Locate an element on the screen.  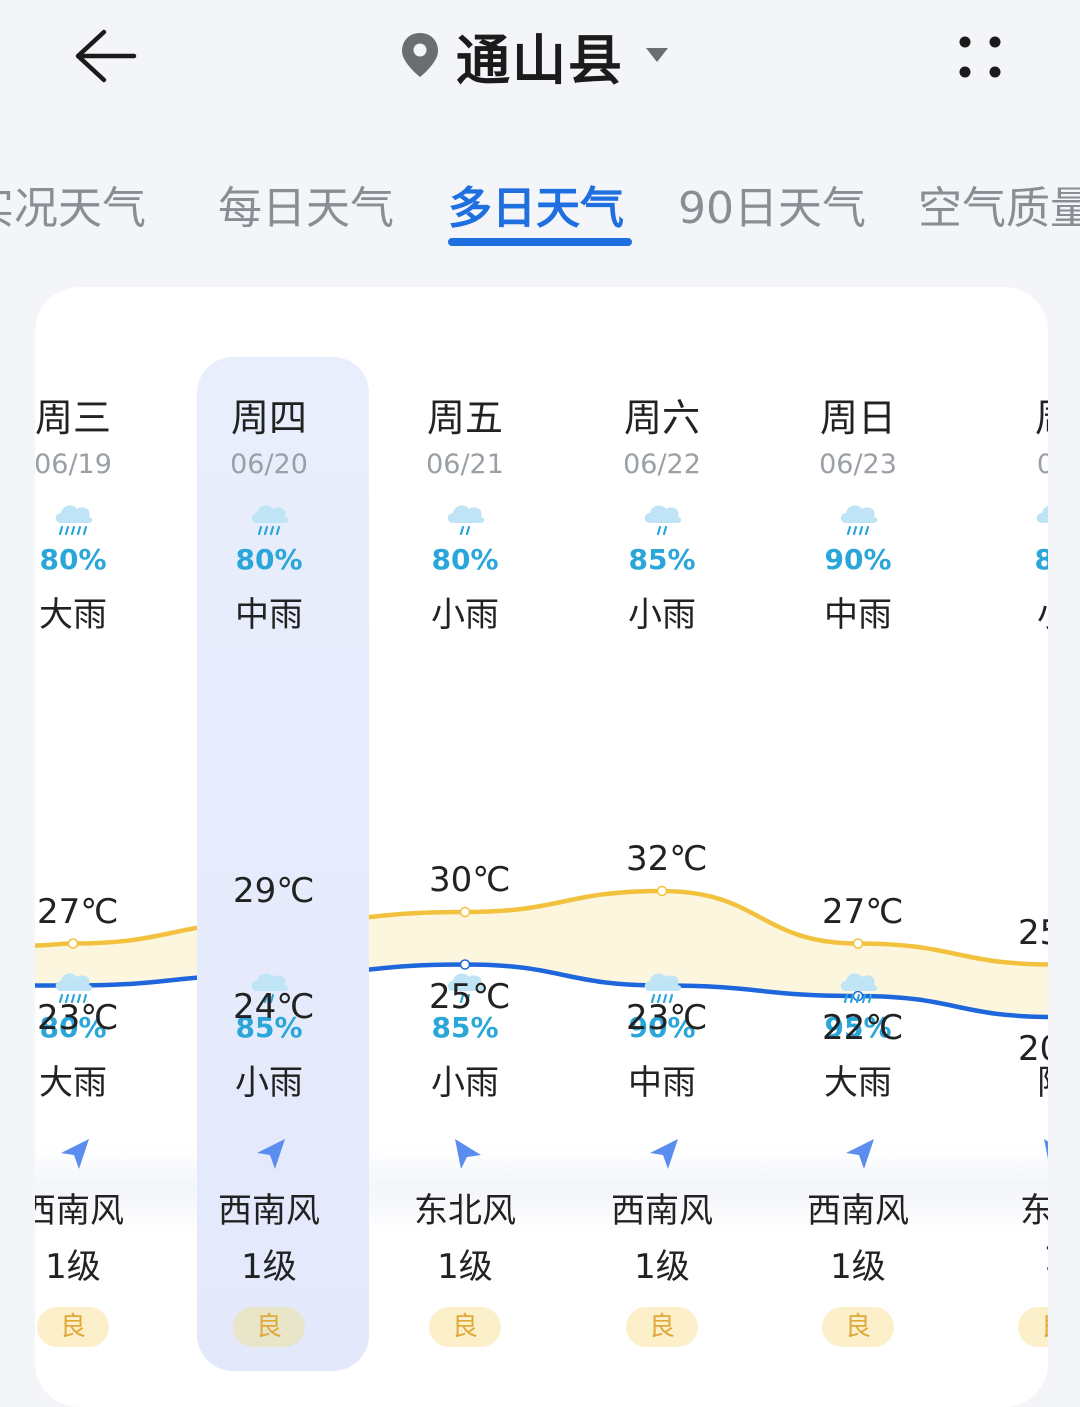
tab-multi-day-weather: 多日天气 is located at coordinates (536, 208).